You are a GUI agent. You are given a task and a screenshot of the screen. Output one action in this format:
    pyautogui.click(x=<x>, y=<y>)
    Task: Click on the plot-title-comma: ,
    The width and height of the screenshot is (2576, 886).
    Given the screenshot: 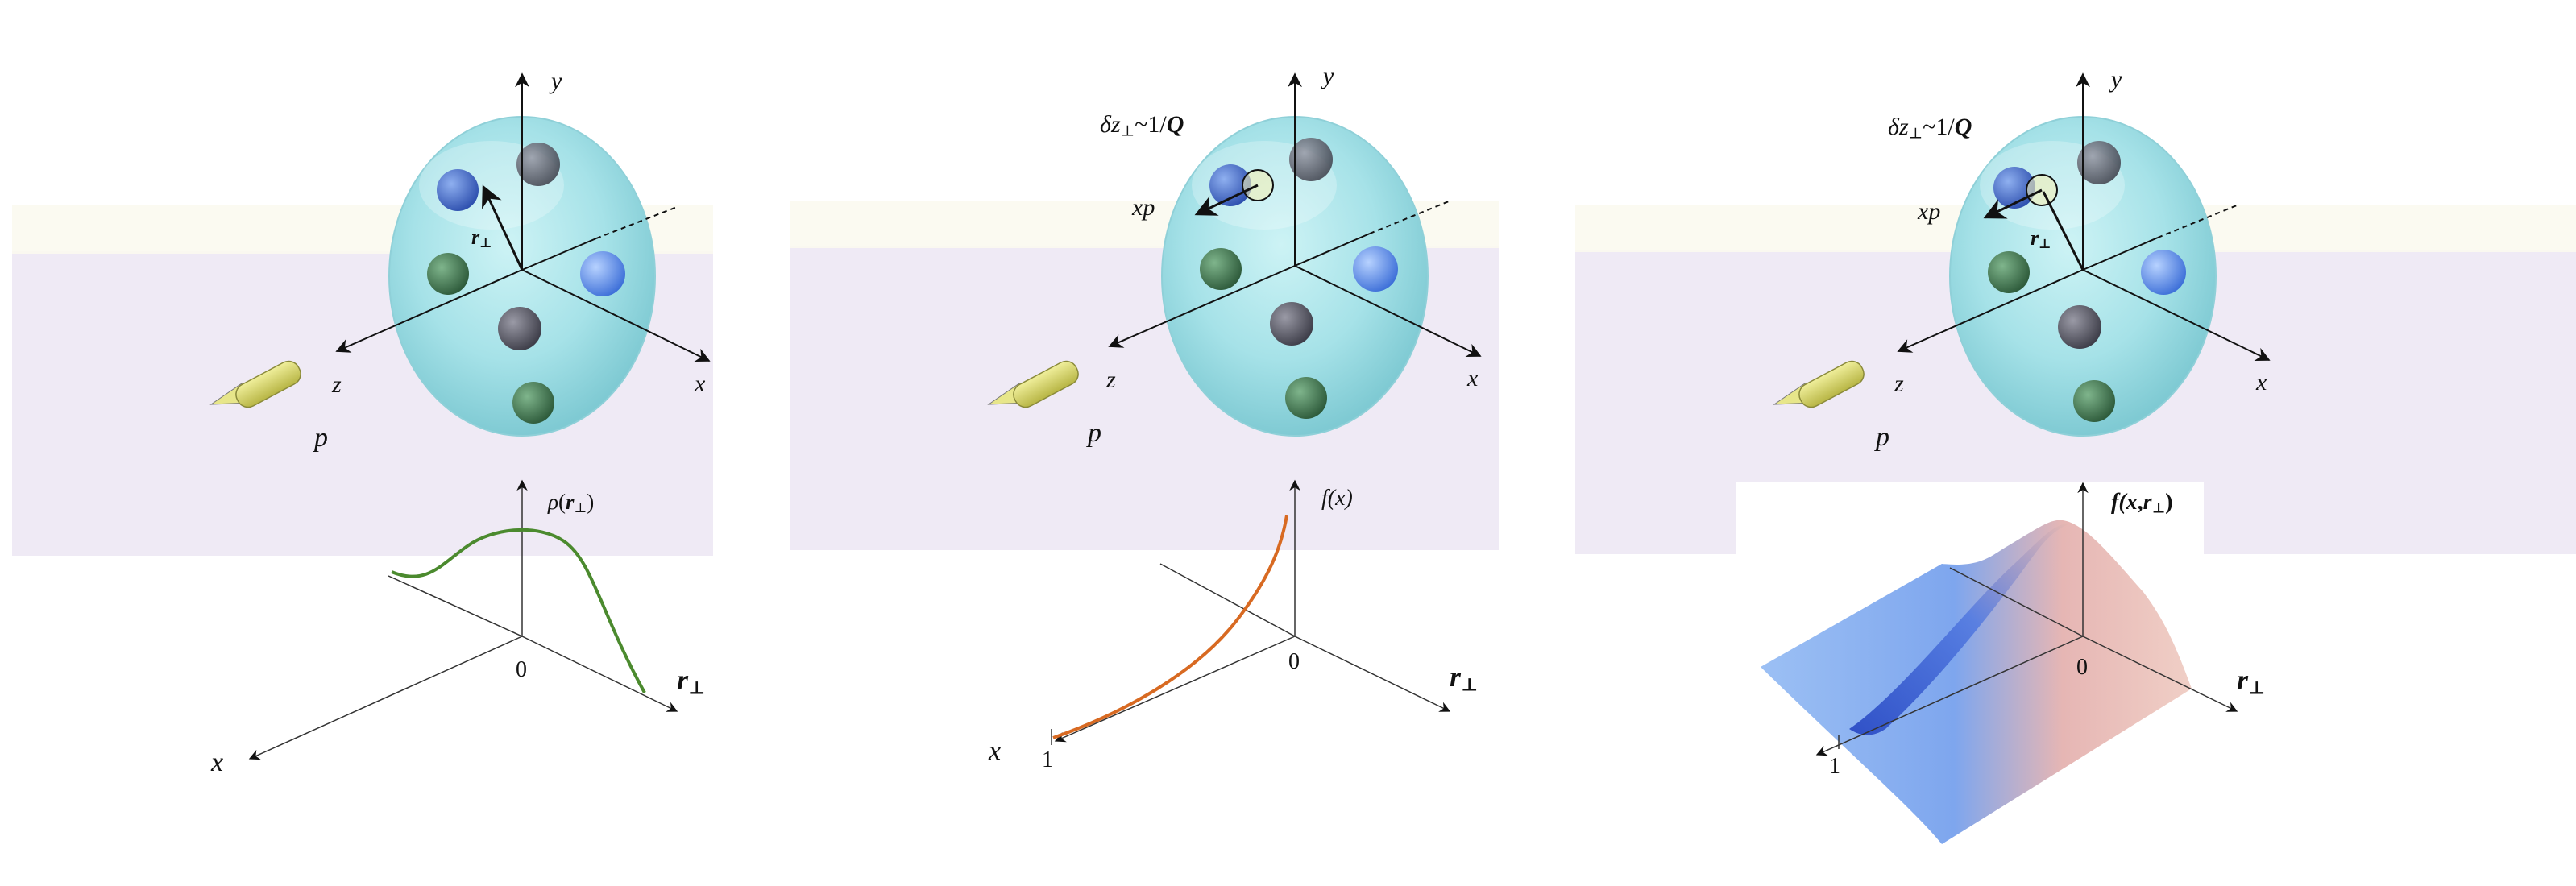 What is the action you would take?
    pyautogui.click(x=2140, y=502)
    